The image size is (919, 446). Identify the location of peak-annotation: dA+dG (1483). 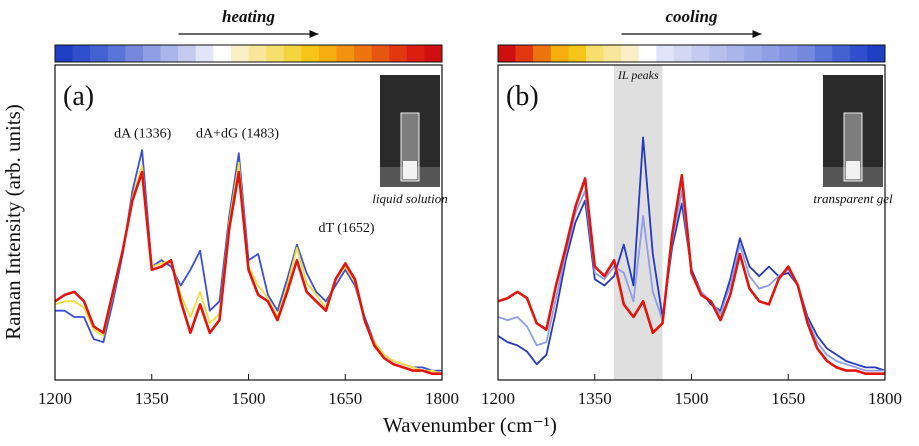
(237, 133).